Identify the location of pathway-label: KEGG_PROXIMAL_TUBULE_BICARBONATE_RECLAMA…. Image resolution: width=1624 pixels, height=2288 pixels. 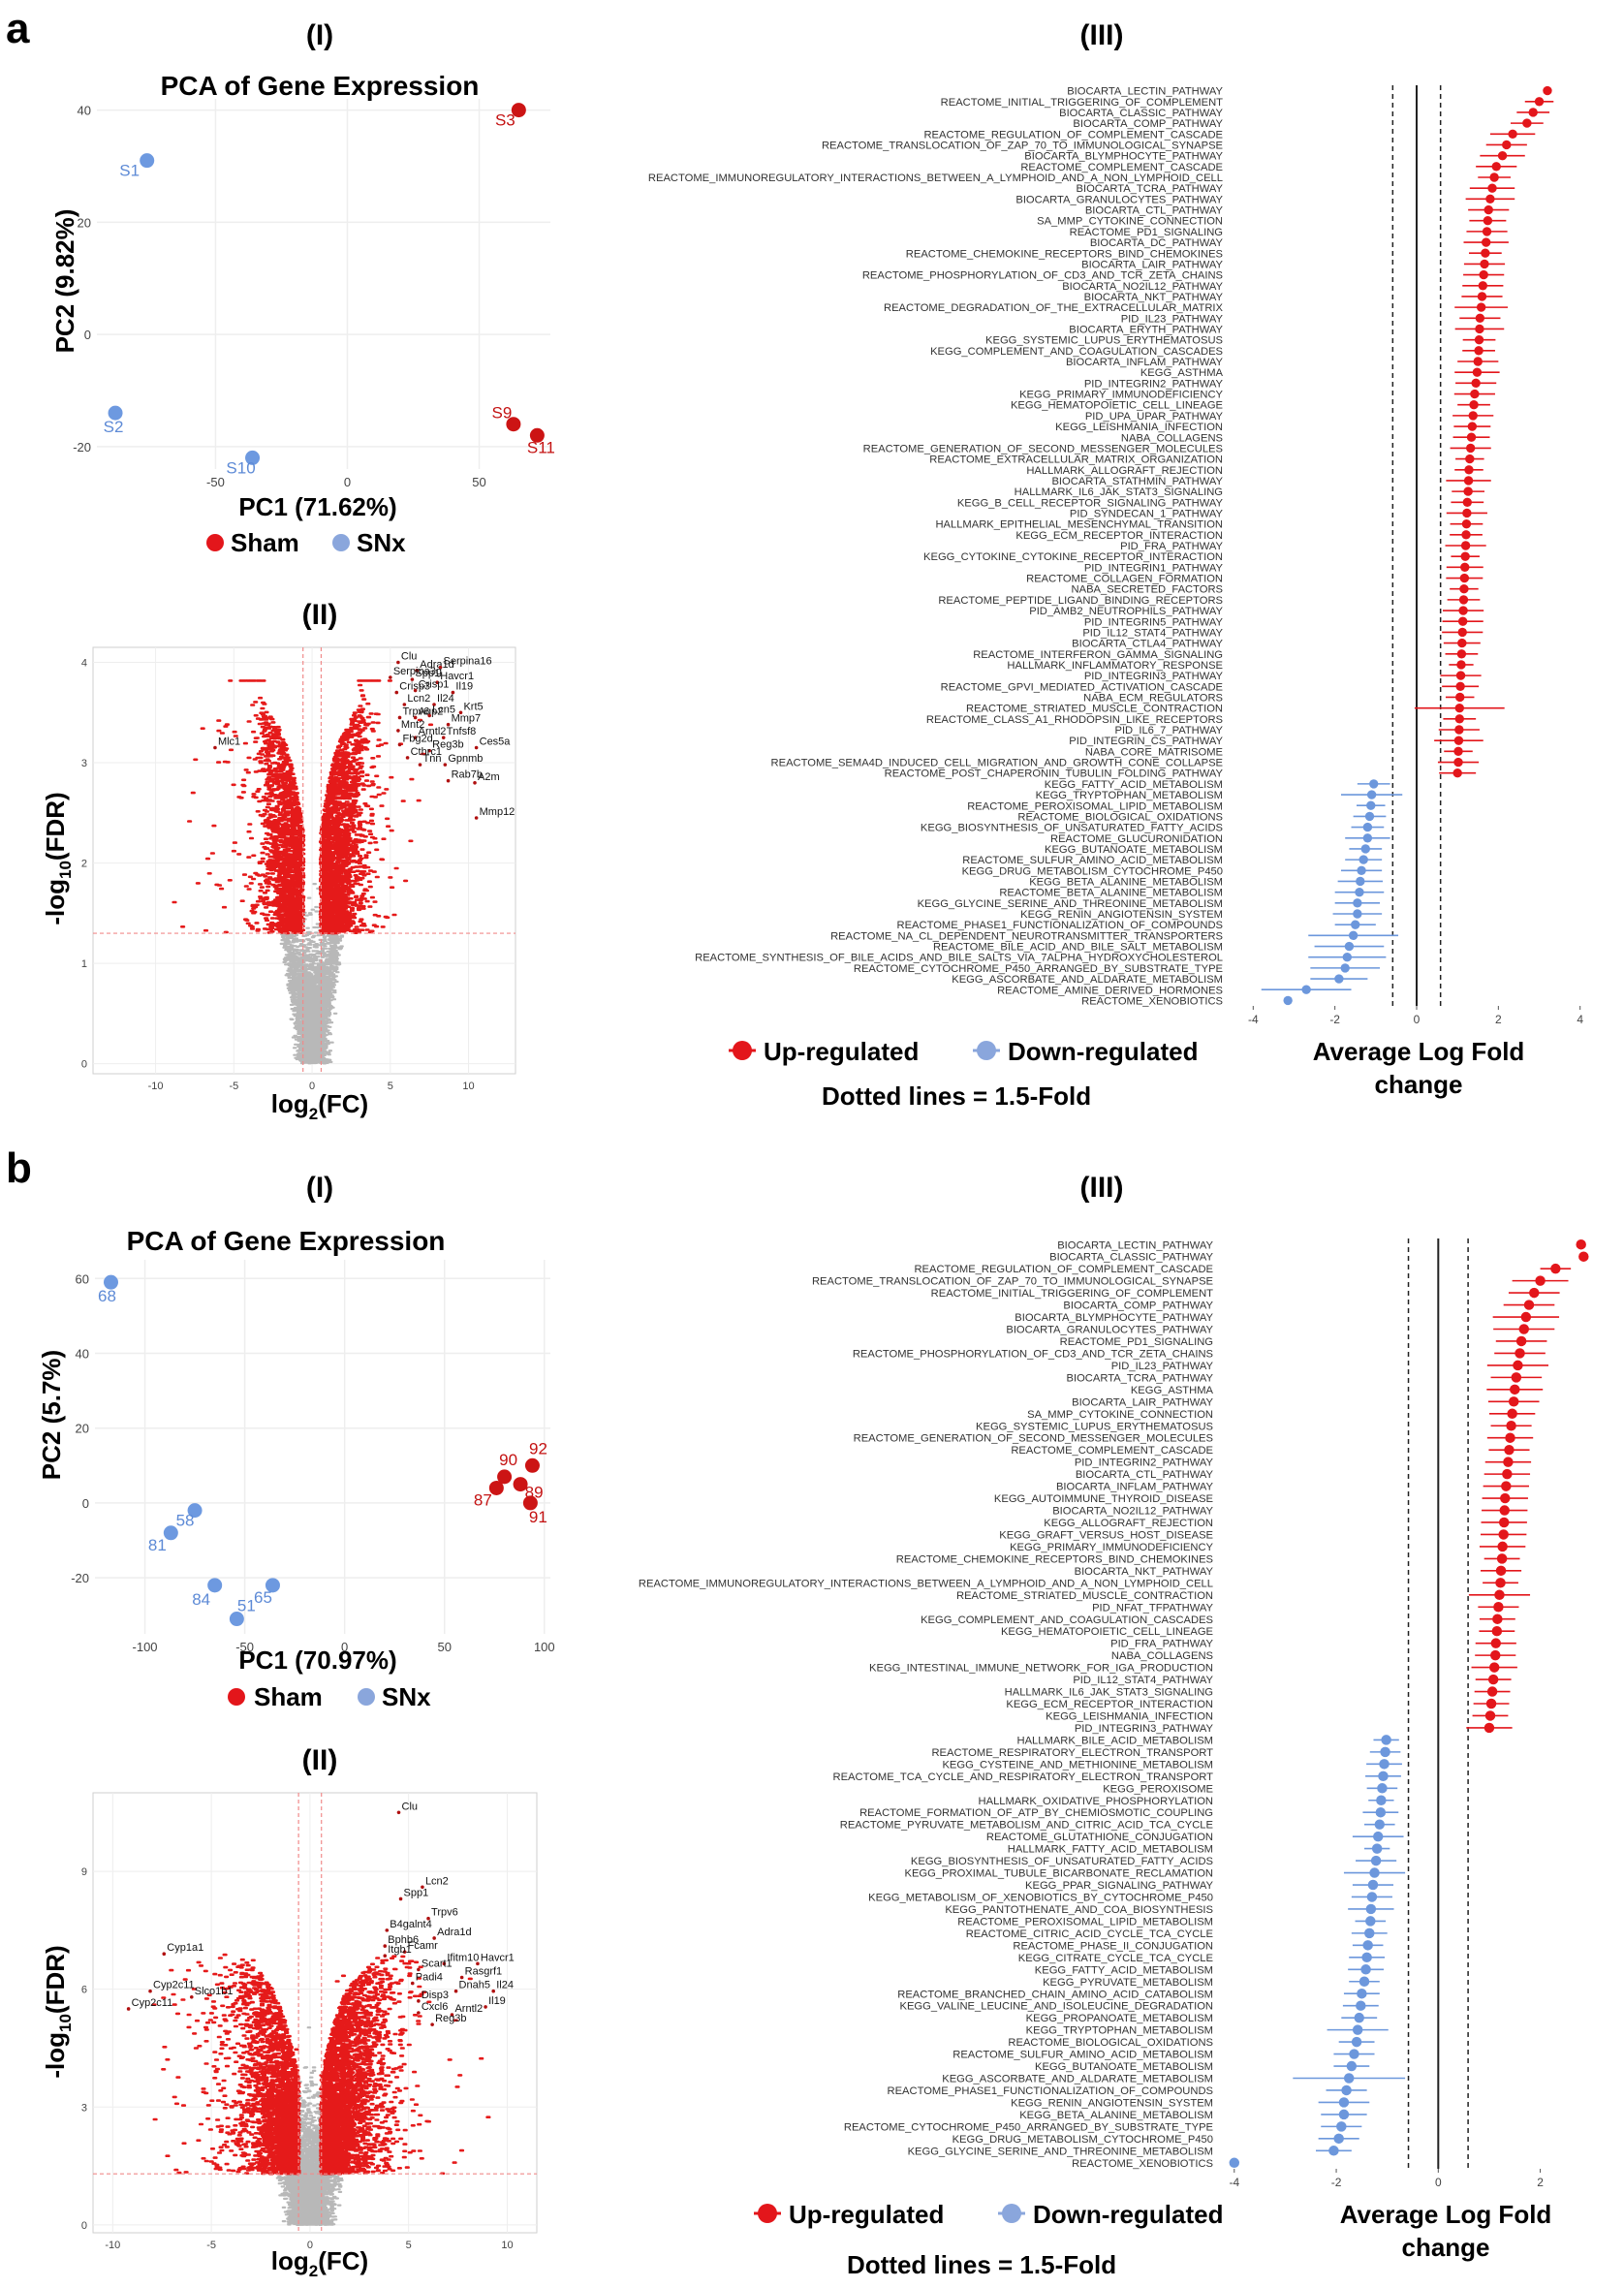
(1058, 1874).